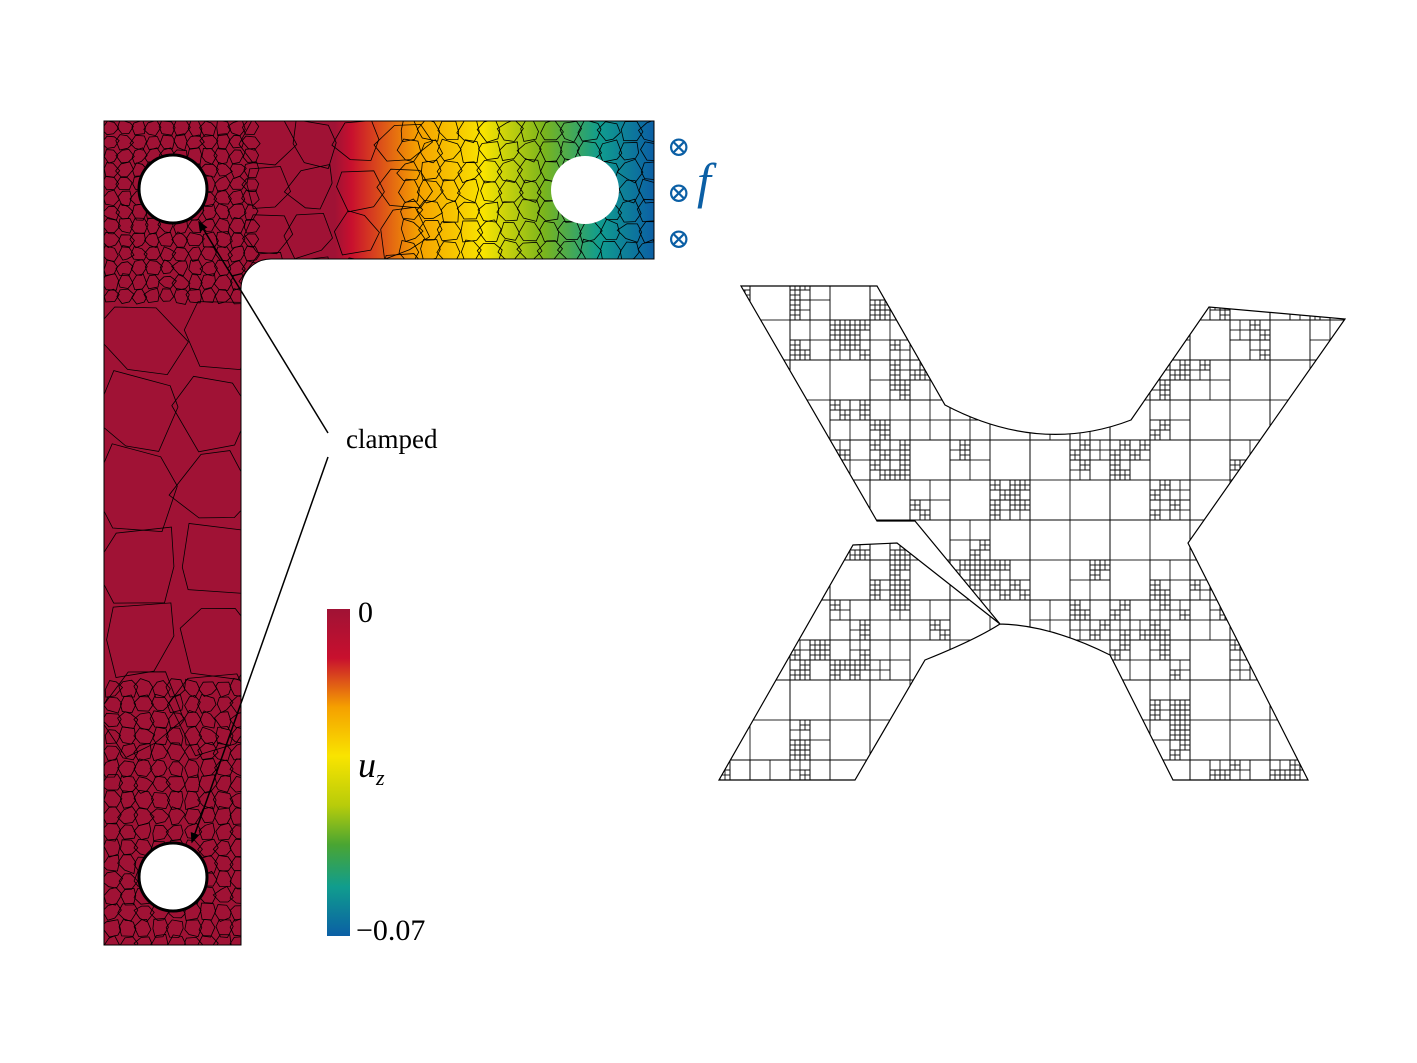 This screenshot has width=1417, height=1063. I want to click on colorbar-min-label: −0.07, so click(391, 930).